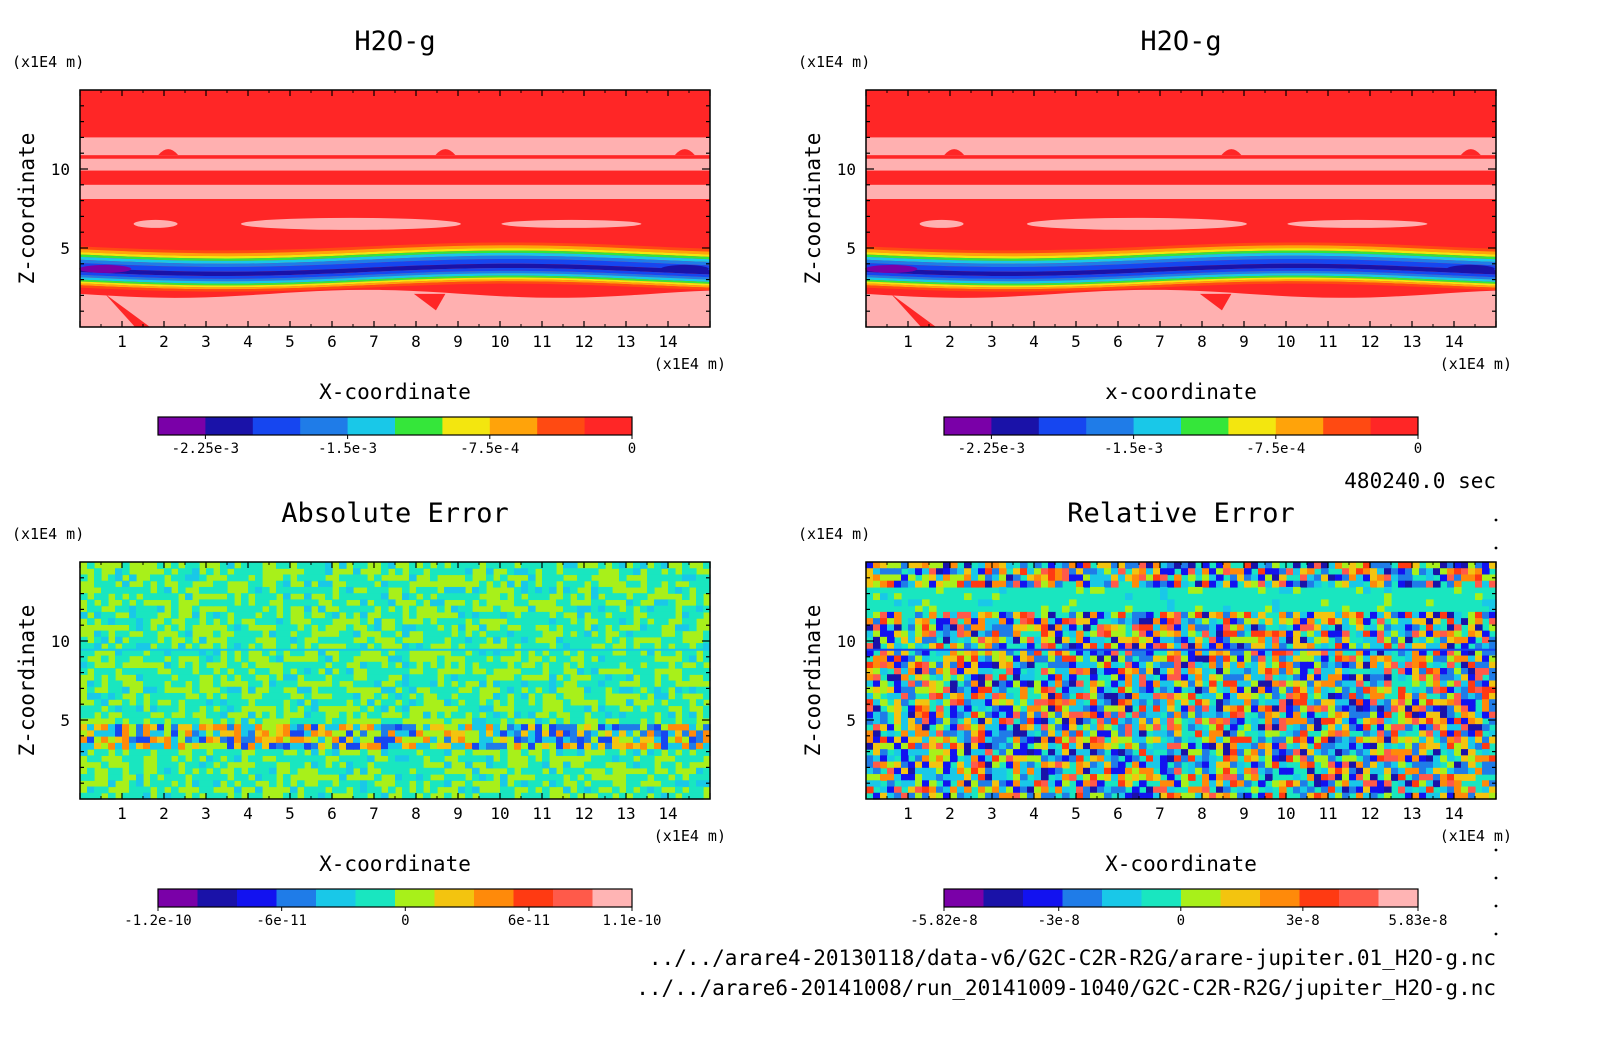 Image resolution: width=1604 pixels, height=1054 pixels. Describe the element at coordinates (395, 513) in the screenshot. I see `chart-title: Absolute Error` at that location.